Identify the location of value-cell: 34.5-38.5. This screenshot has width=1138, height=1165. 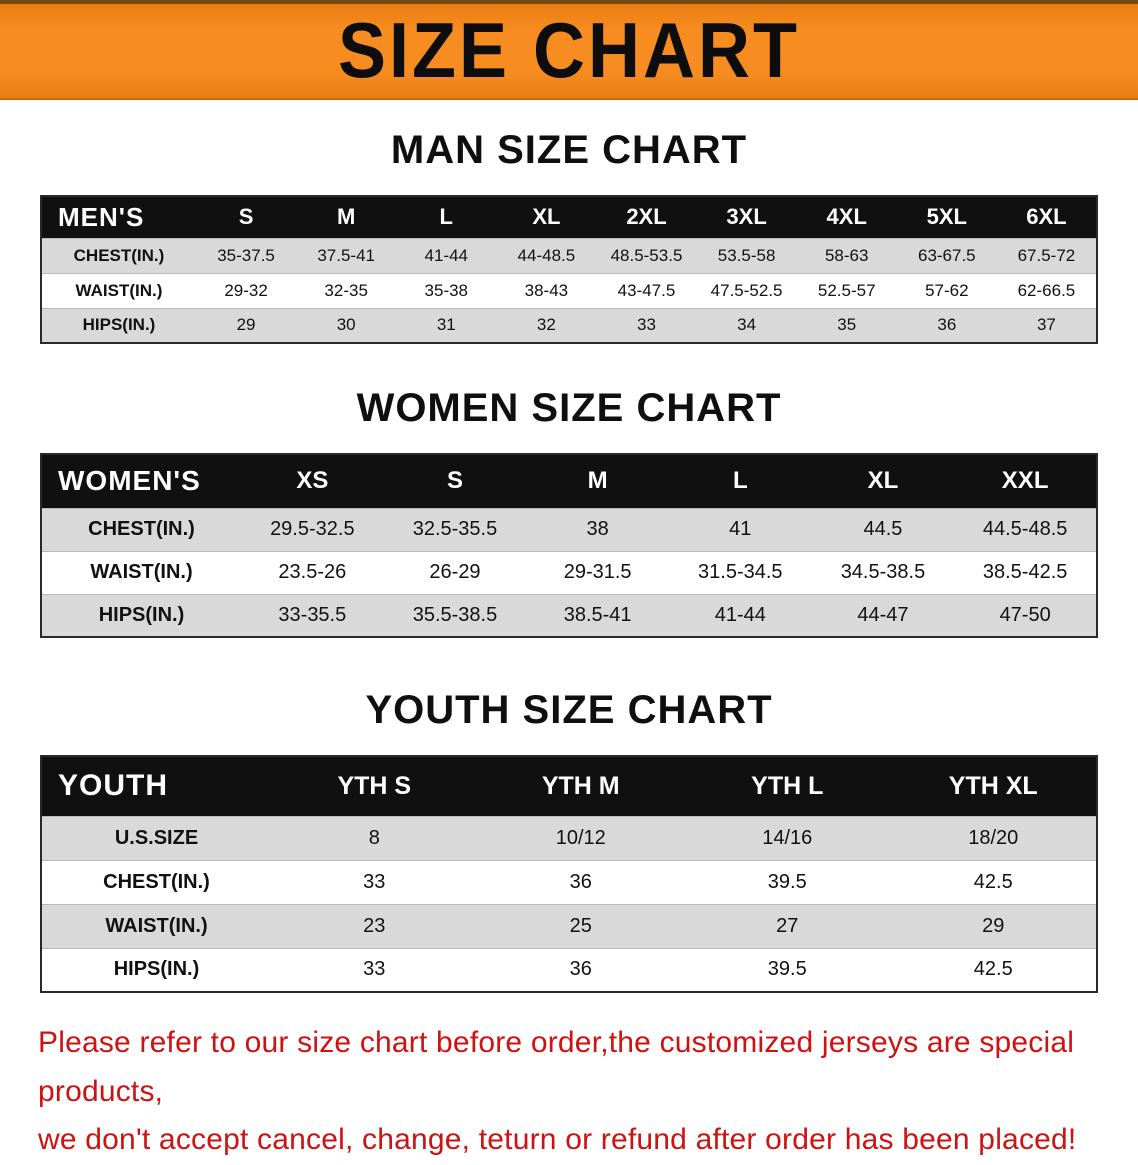
(883, 572).